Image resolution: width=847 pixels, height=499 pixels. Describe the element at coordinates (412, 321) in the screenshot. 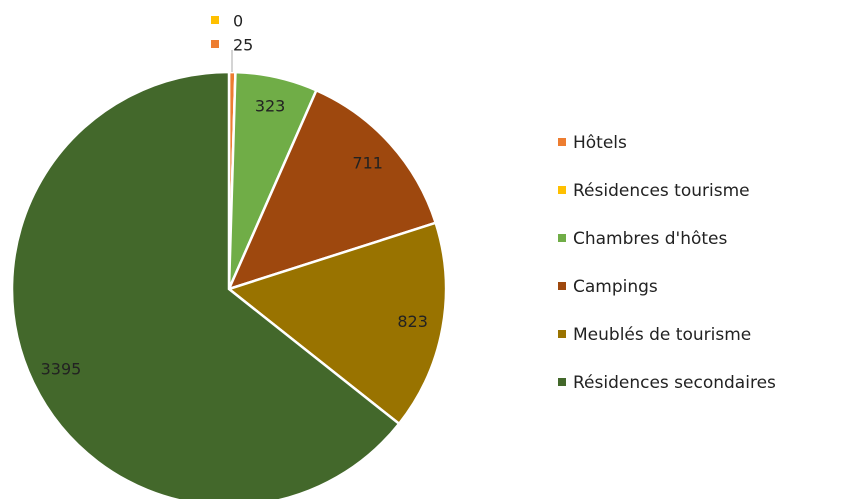

I see `data-label: 823` at that location.